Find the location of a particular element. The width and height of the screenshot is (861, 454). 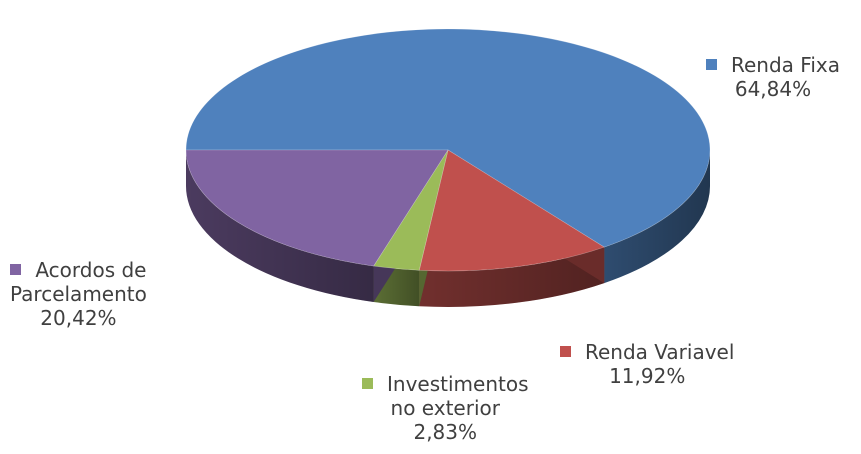

slice-side-shade-renda-variavel is located at coordinates (512, 277).